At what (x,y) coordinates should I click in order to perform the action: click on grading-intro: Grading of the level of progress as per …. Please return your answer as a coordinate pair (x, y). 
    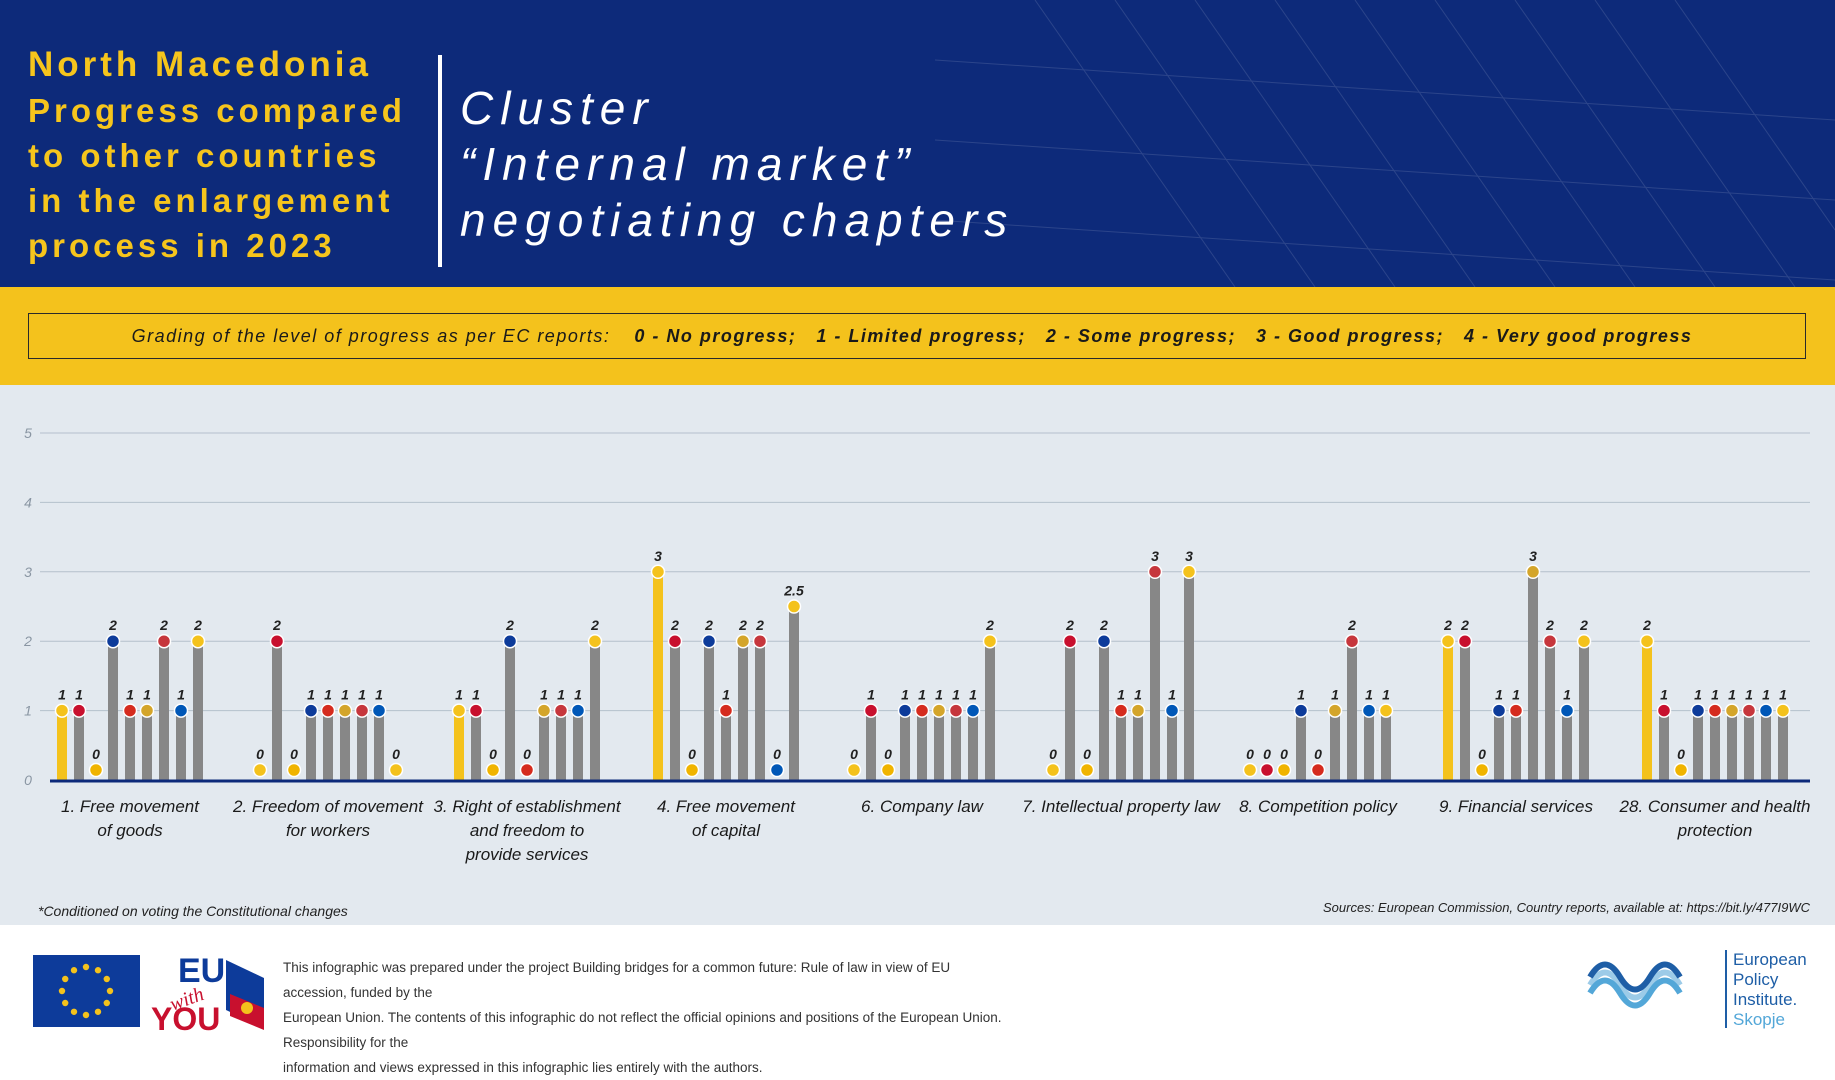
    Looking at the image, I should click on (371, 335).